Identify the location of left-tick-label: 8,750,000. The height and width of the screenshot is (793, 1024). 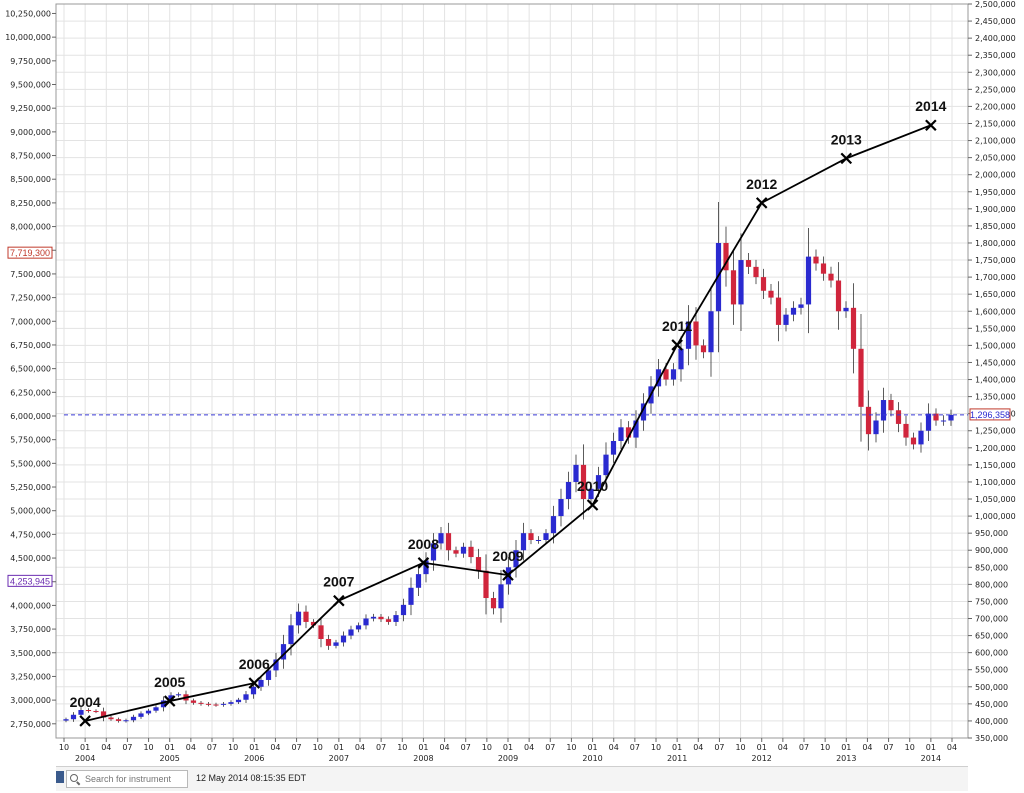
(30, 156).